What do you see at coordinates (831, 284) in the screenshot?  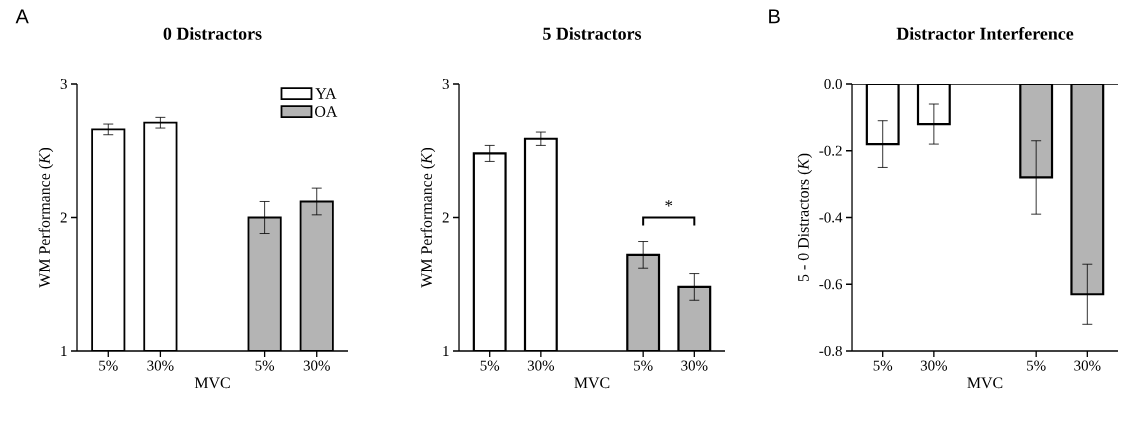 I see `y-tick-label: -0.6` at bounding box center [831, 284].